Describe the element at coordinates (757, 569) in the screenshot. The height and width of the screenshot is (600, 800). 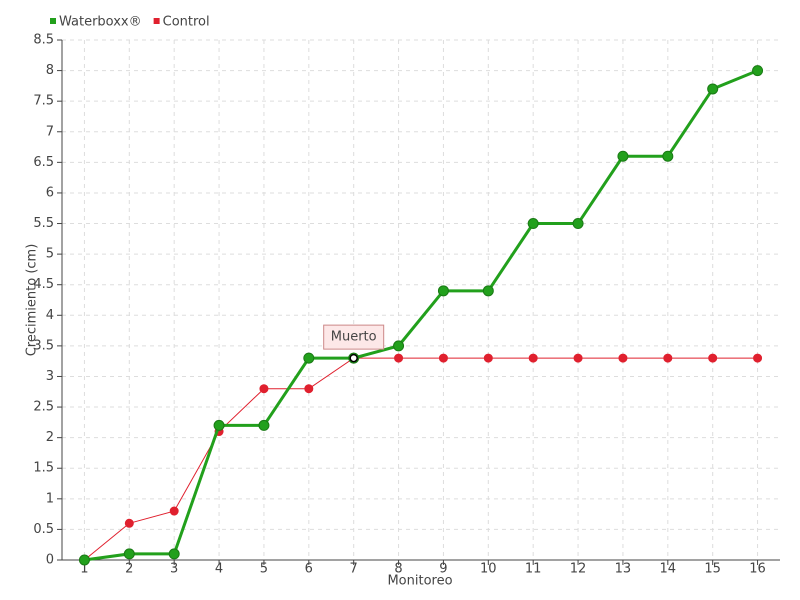
I see `x-tick-label: 16` at that location.